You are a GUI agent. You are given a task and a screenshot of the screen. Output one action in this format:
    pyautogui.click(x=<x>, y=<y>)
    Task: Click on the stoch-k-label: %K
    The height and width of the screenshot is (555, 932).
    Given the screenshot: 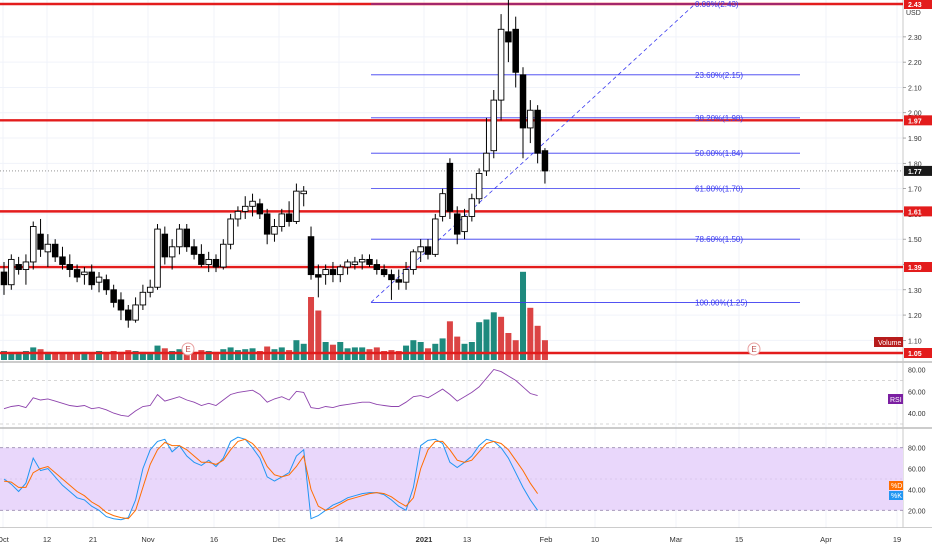 What is the action you would take?
    pyautogui.click(x=896, y=495)
    